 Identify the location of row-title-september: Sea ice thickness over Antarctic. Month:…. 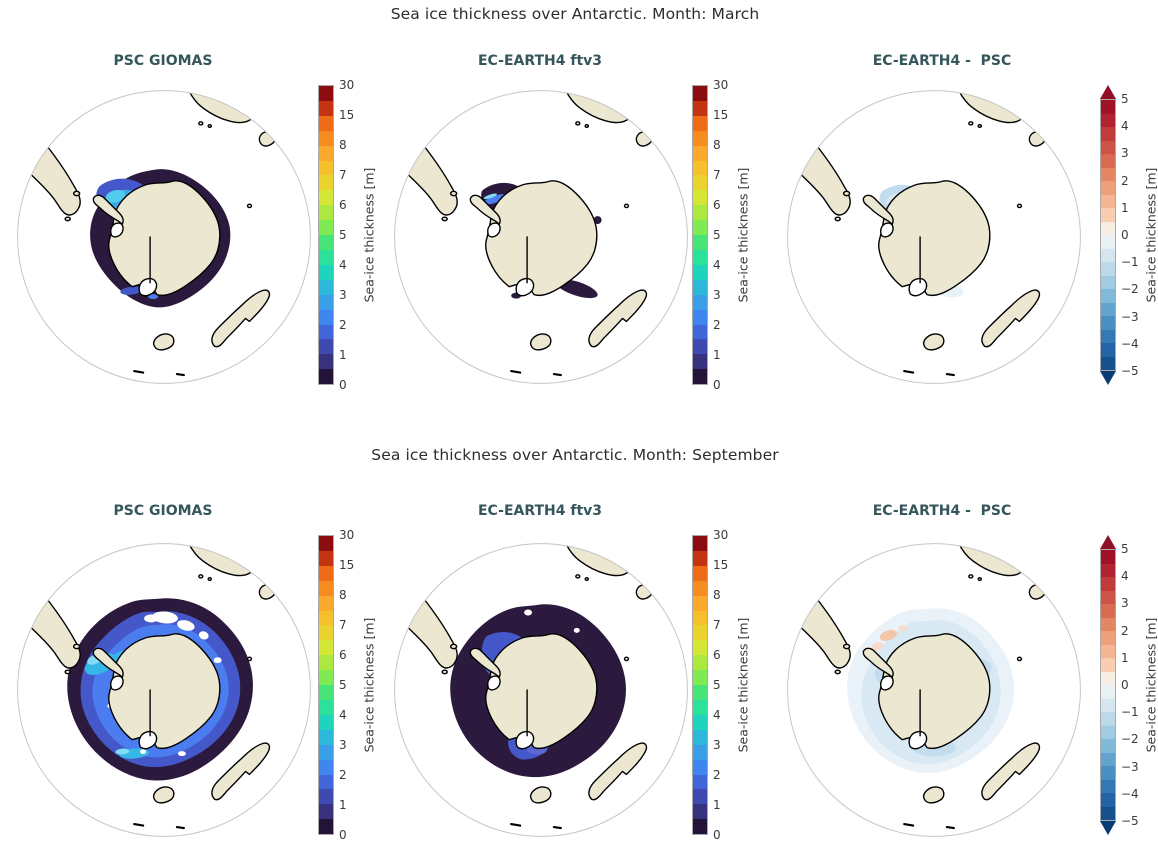
(575, 455).